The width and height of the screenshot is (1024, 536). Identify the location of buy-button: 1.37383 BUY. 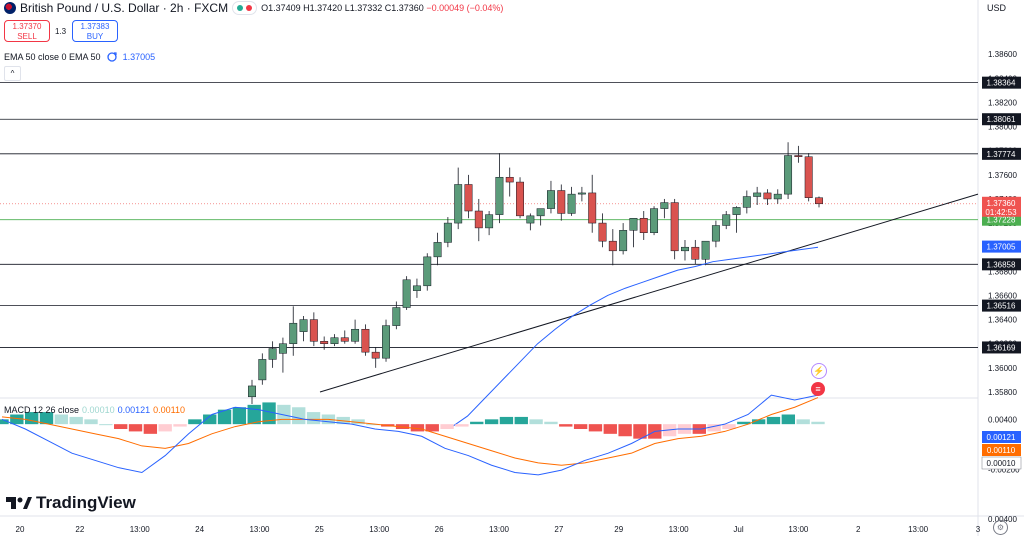
(95, 31).